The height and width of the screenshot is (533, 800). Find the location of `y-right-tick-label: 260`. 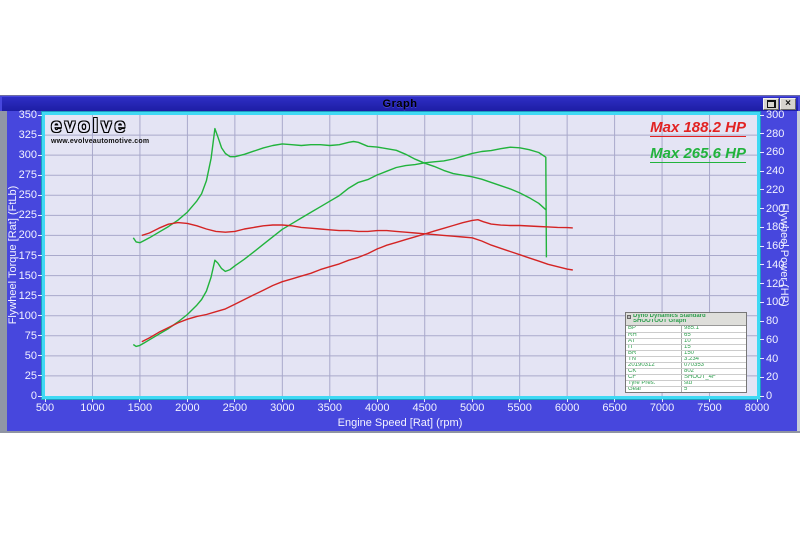

y-right-tick-label: 260 is located at coordinates (775, 152).